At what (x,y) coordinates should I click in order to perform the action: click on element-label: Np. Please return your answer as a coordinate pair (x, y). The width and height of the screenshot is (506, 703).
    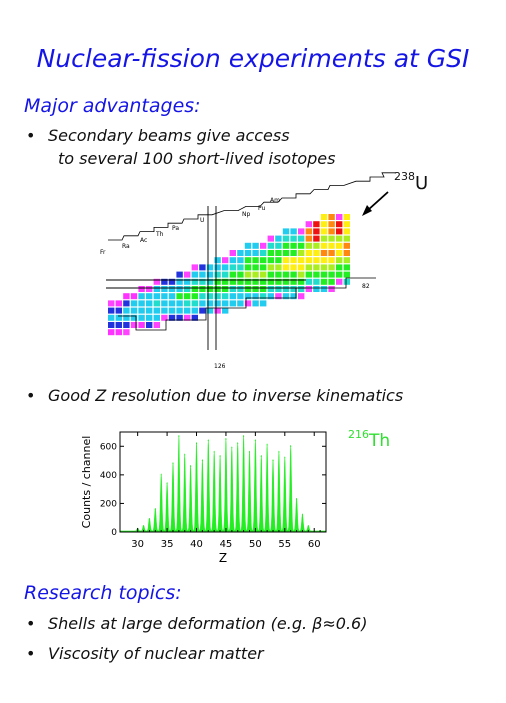
    Looking at the image, I should click on (246, 214).